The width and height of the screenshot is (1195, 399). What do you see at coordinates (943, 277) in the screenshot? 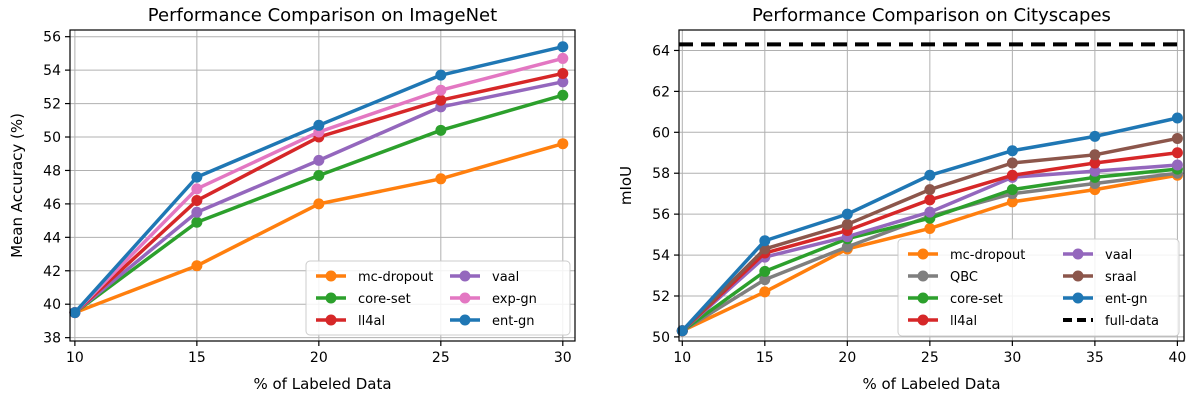
I see `legend-item-QBC: QBC` at bounding box center [943, 277].